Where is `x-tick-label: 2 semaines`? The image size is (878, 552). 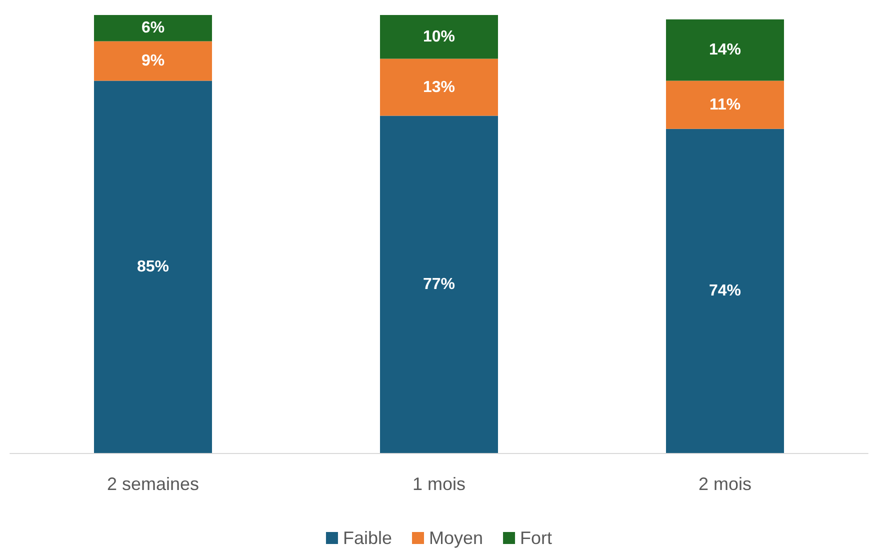
x-tick-label: 2 semaines is located at coordinates (153, 484).